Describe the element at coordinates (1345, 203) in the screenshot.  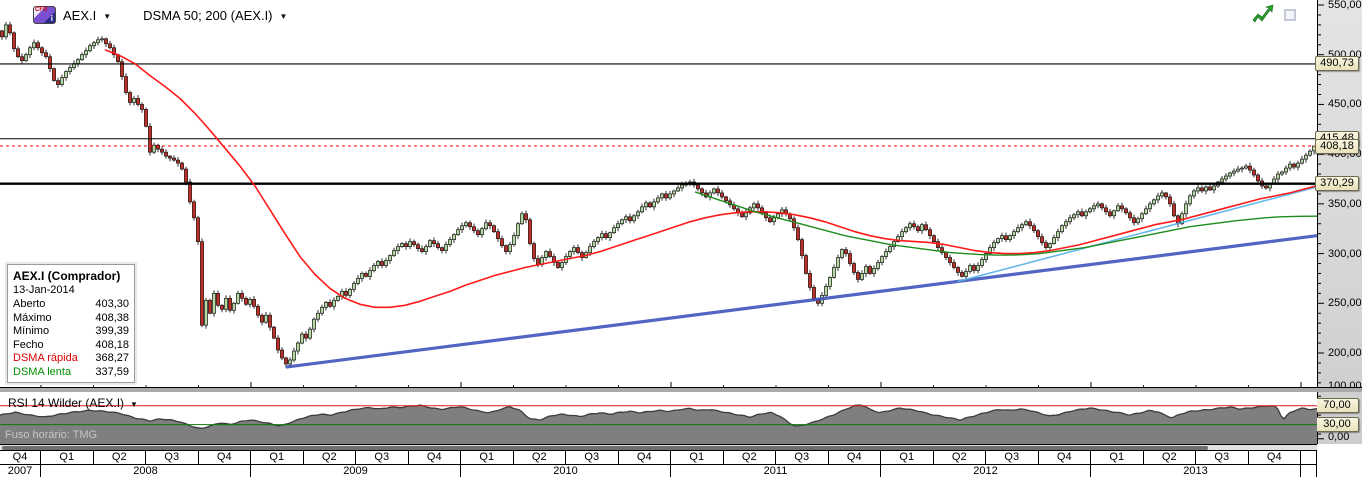
I see `price-axis-label: 350,00` at that location.